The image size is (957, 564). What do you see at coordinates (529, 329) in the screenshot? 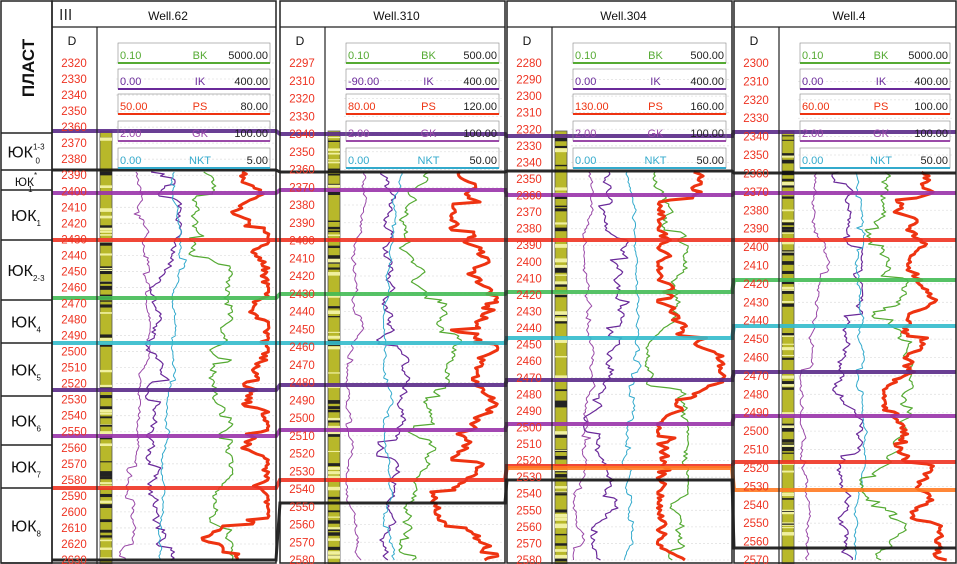
I see `depth-tick-label: 2440` at bounding box center [529, 329].